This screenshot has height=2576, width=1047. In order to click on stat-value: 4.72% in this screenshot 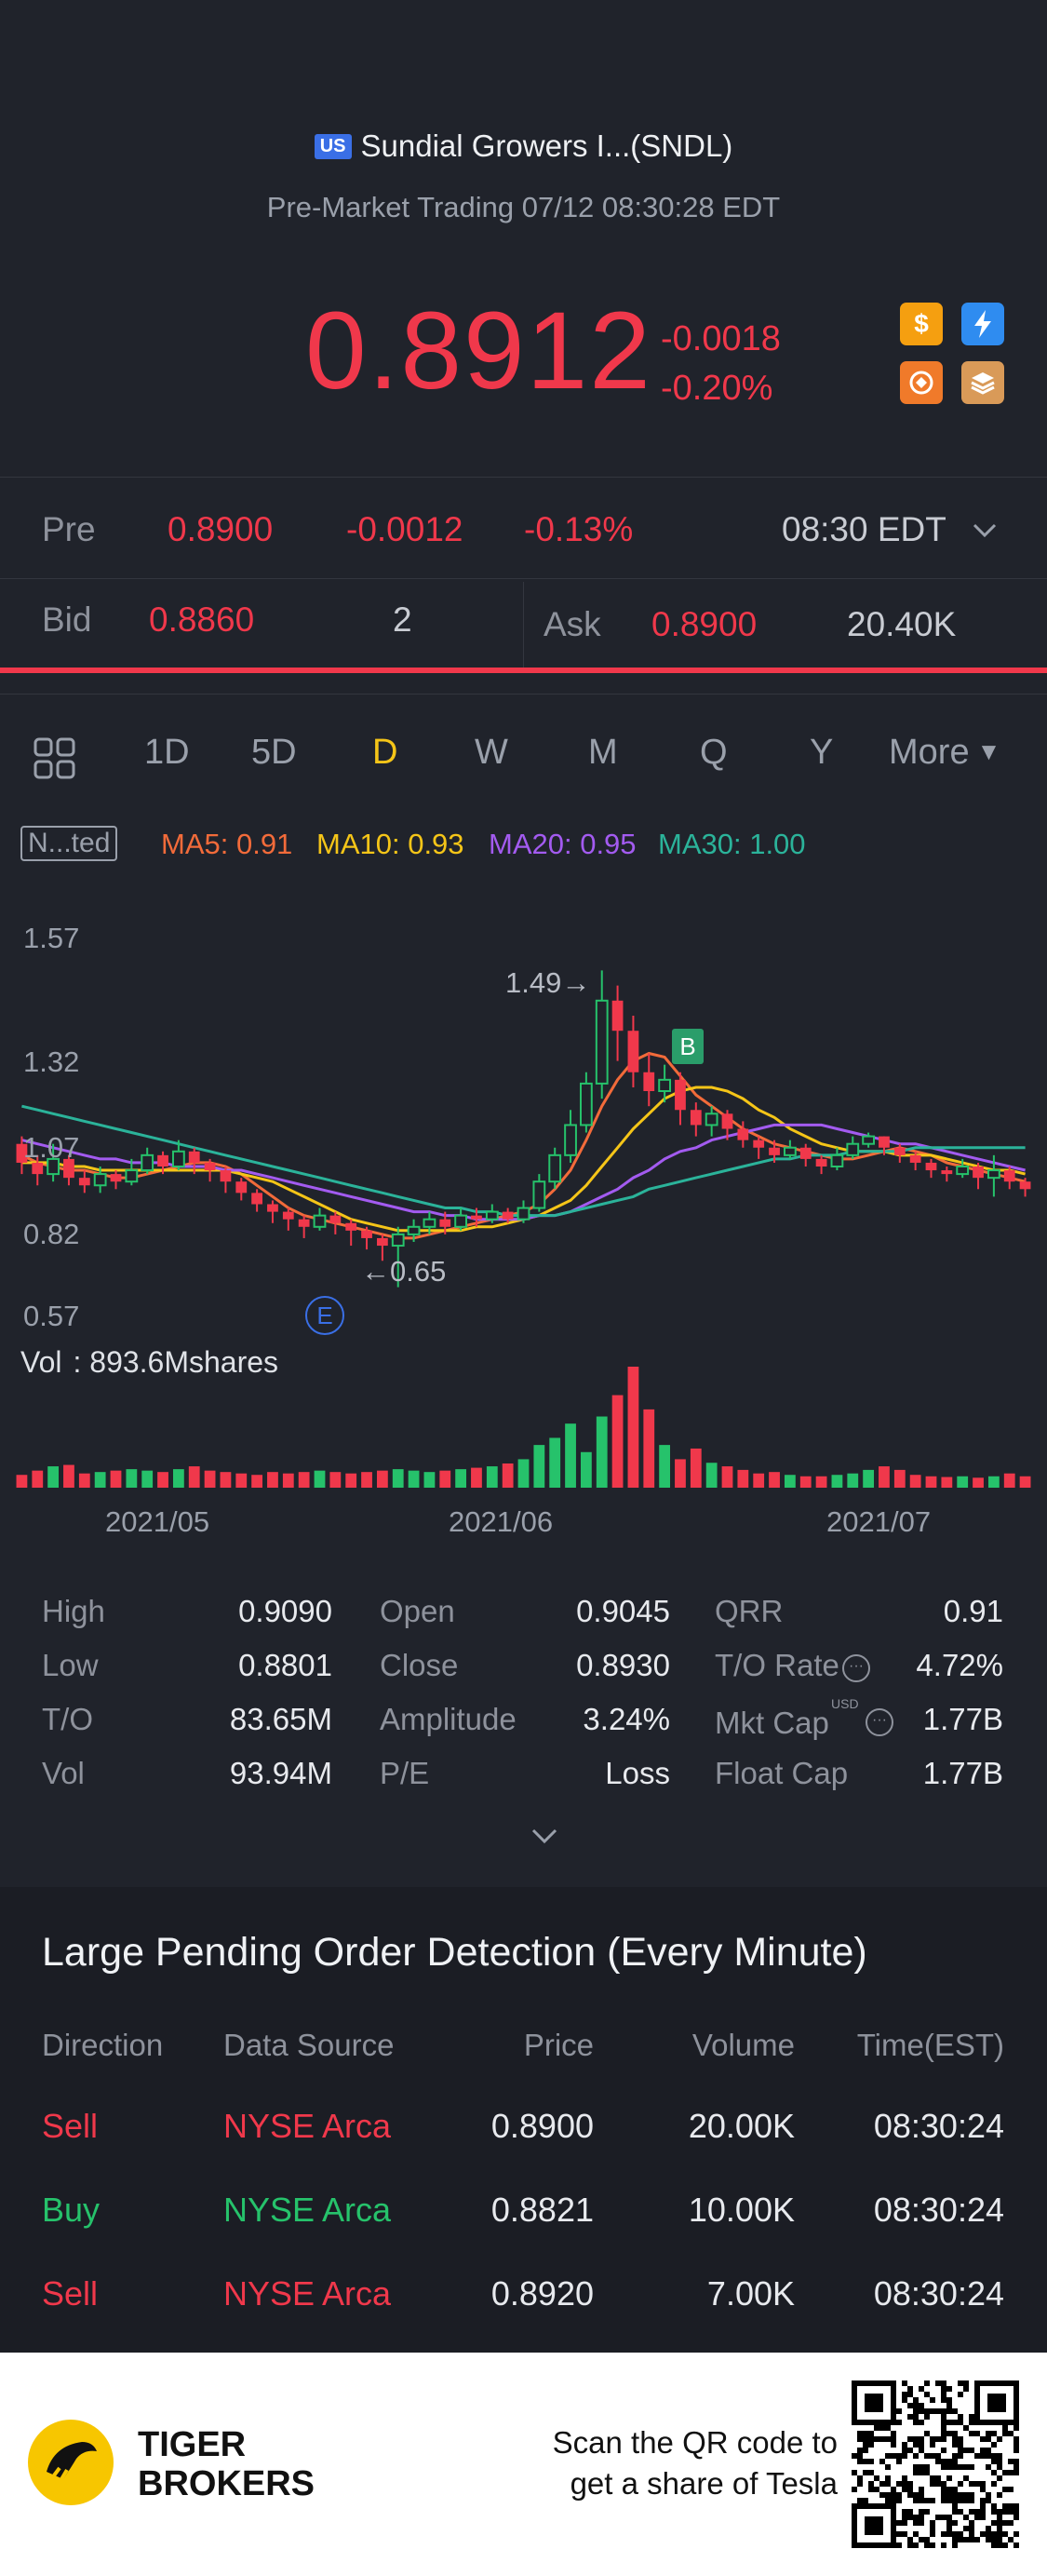, I will do `click(960, 1665)`.